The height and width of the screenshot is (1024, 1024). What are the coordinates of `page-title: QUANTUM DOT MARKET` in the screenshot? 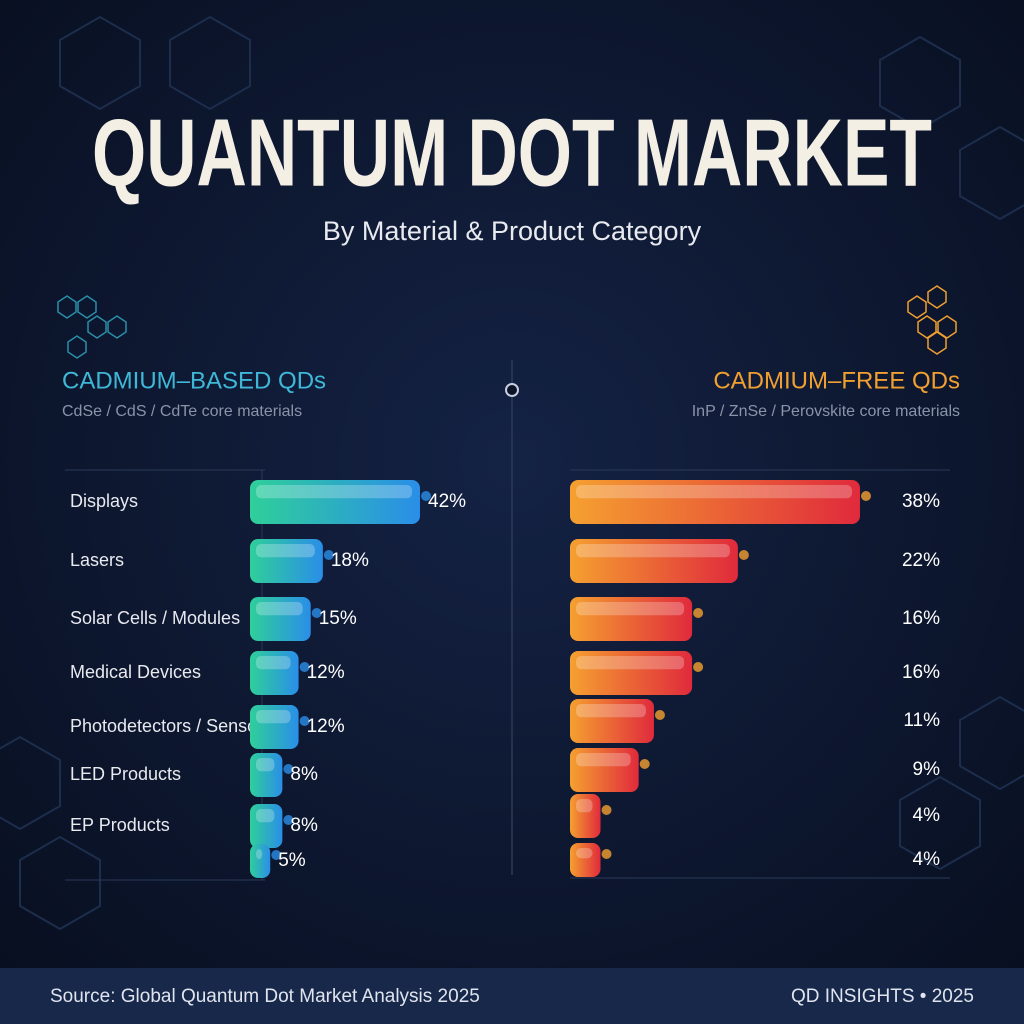 It's located at (512, 152).